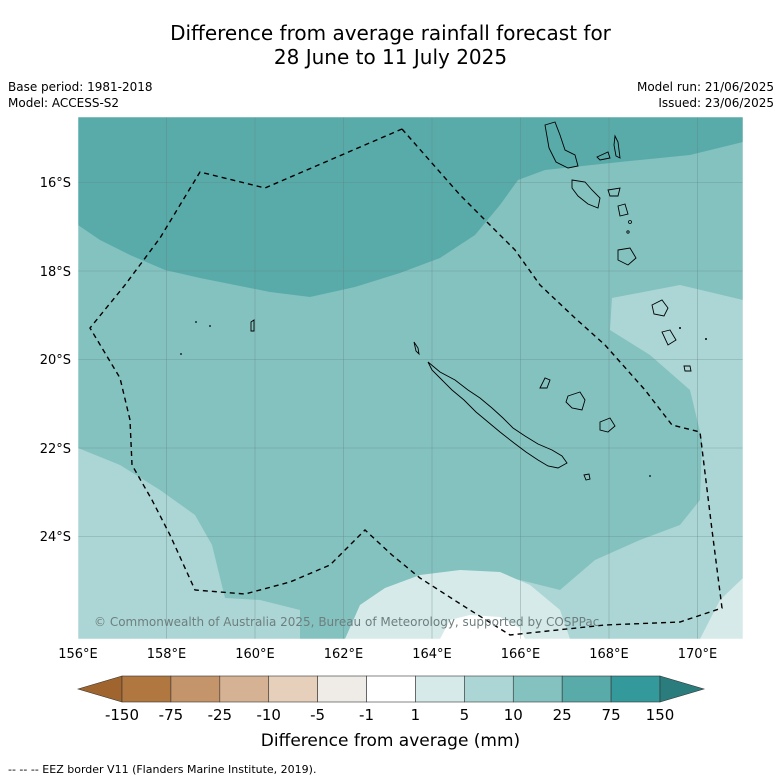 The width and height of the screenshot is (781, 781). Describe the element at coordinates (611, 715) in the screenshot. I see `colorbar-tick-label: 75` at that location.